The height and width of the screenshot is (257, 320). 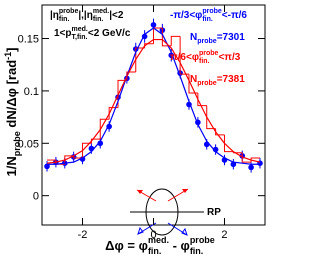 What do you see at coordinates (208, 15) in the screenshot?
I see `series-label: -π/3<φfin.probe<-π/6` at bounding box center [208, 15].